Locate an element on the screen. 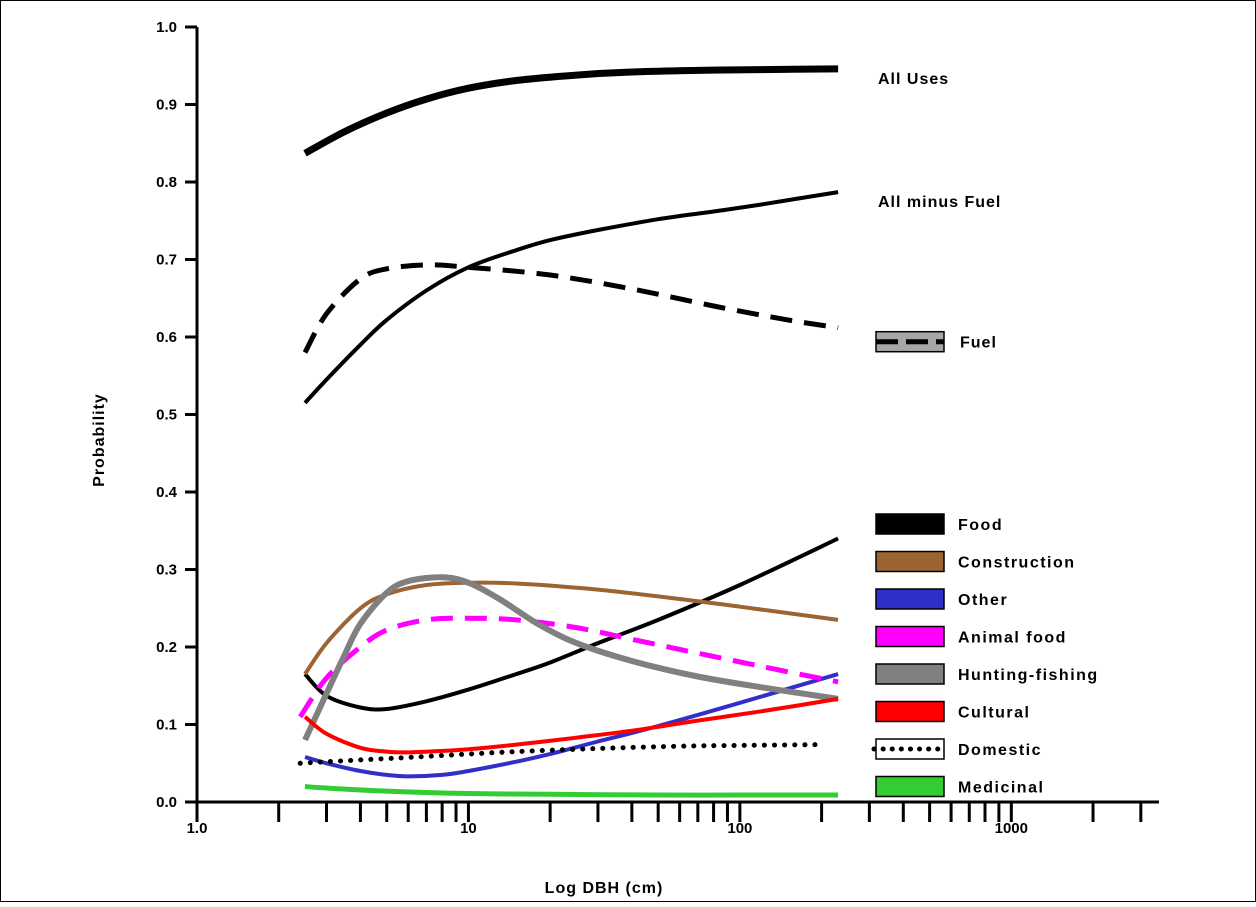 This screenshot has height=907, width=1256. series-line-fuel is located at coordinates (570, 308).